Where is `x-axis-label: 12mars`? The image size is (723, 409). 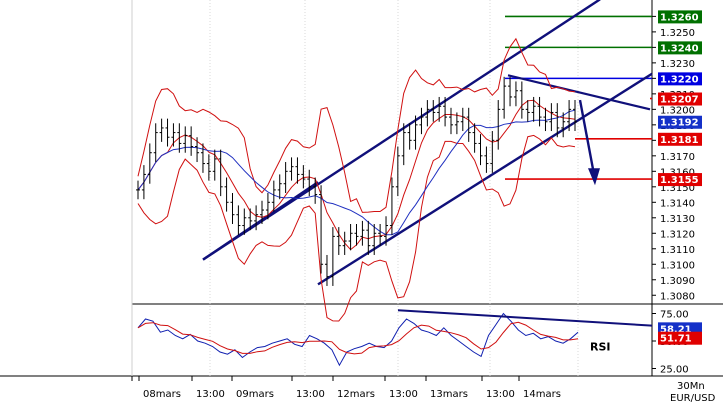 x-axis-label: 12mars is located at coordinates (356, 394).